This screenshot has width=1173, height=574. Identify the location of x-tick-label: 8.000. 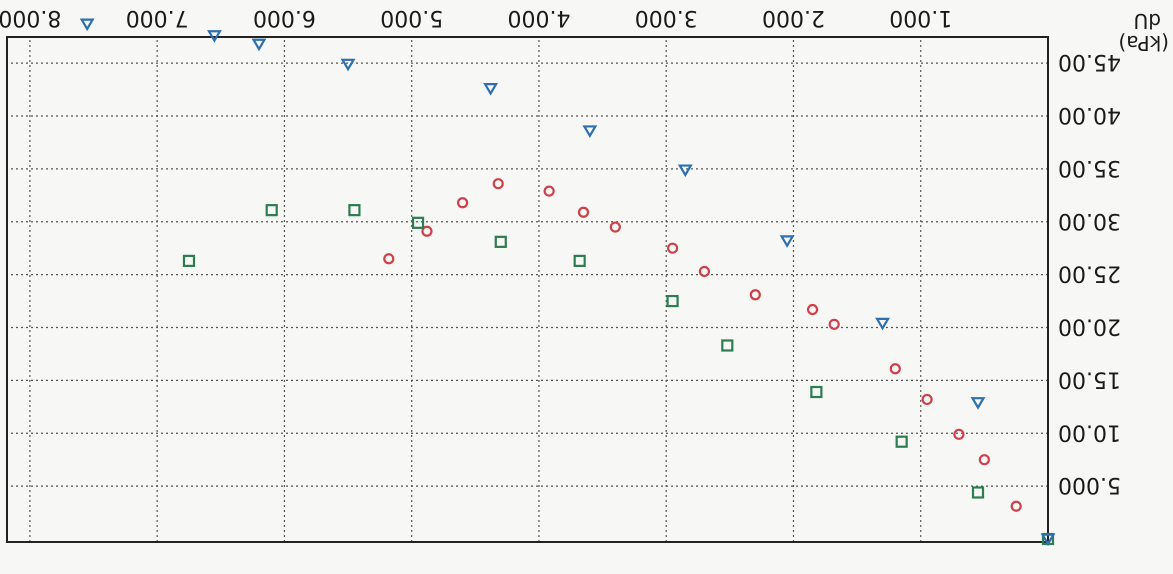
(30, 17).